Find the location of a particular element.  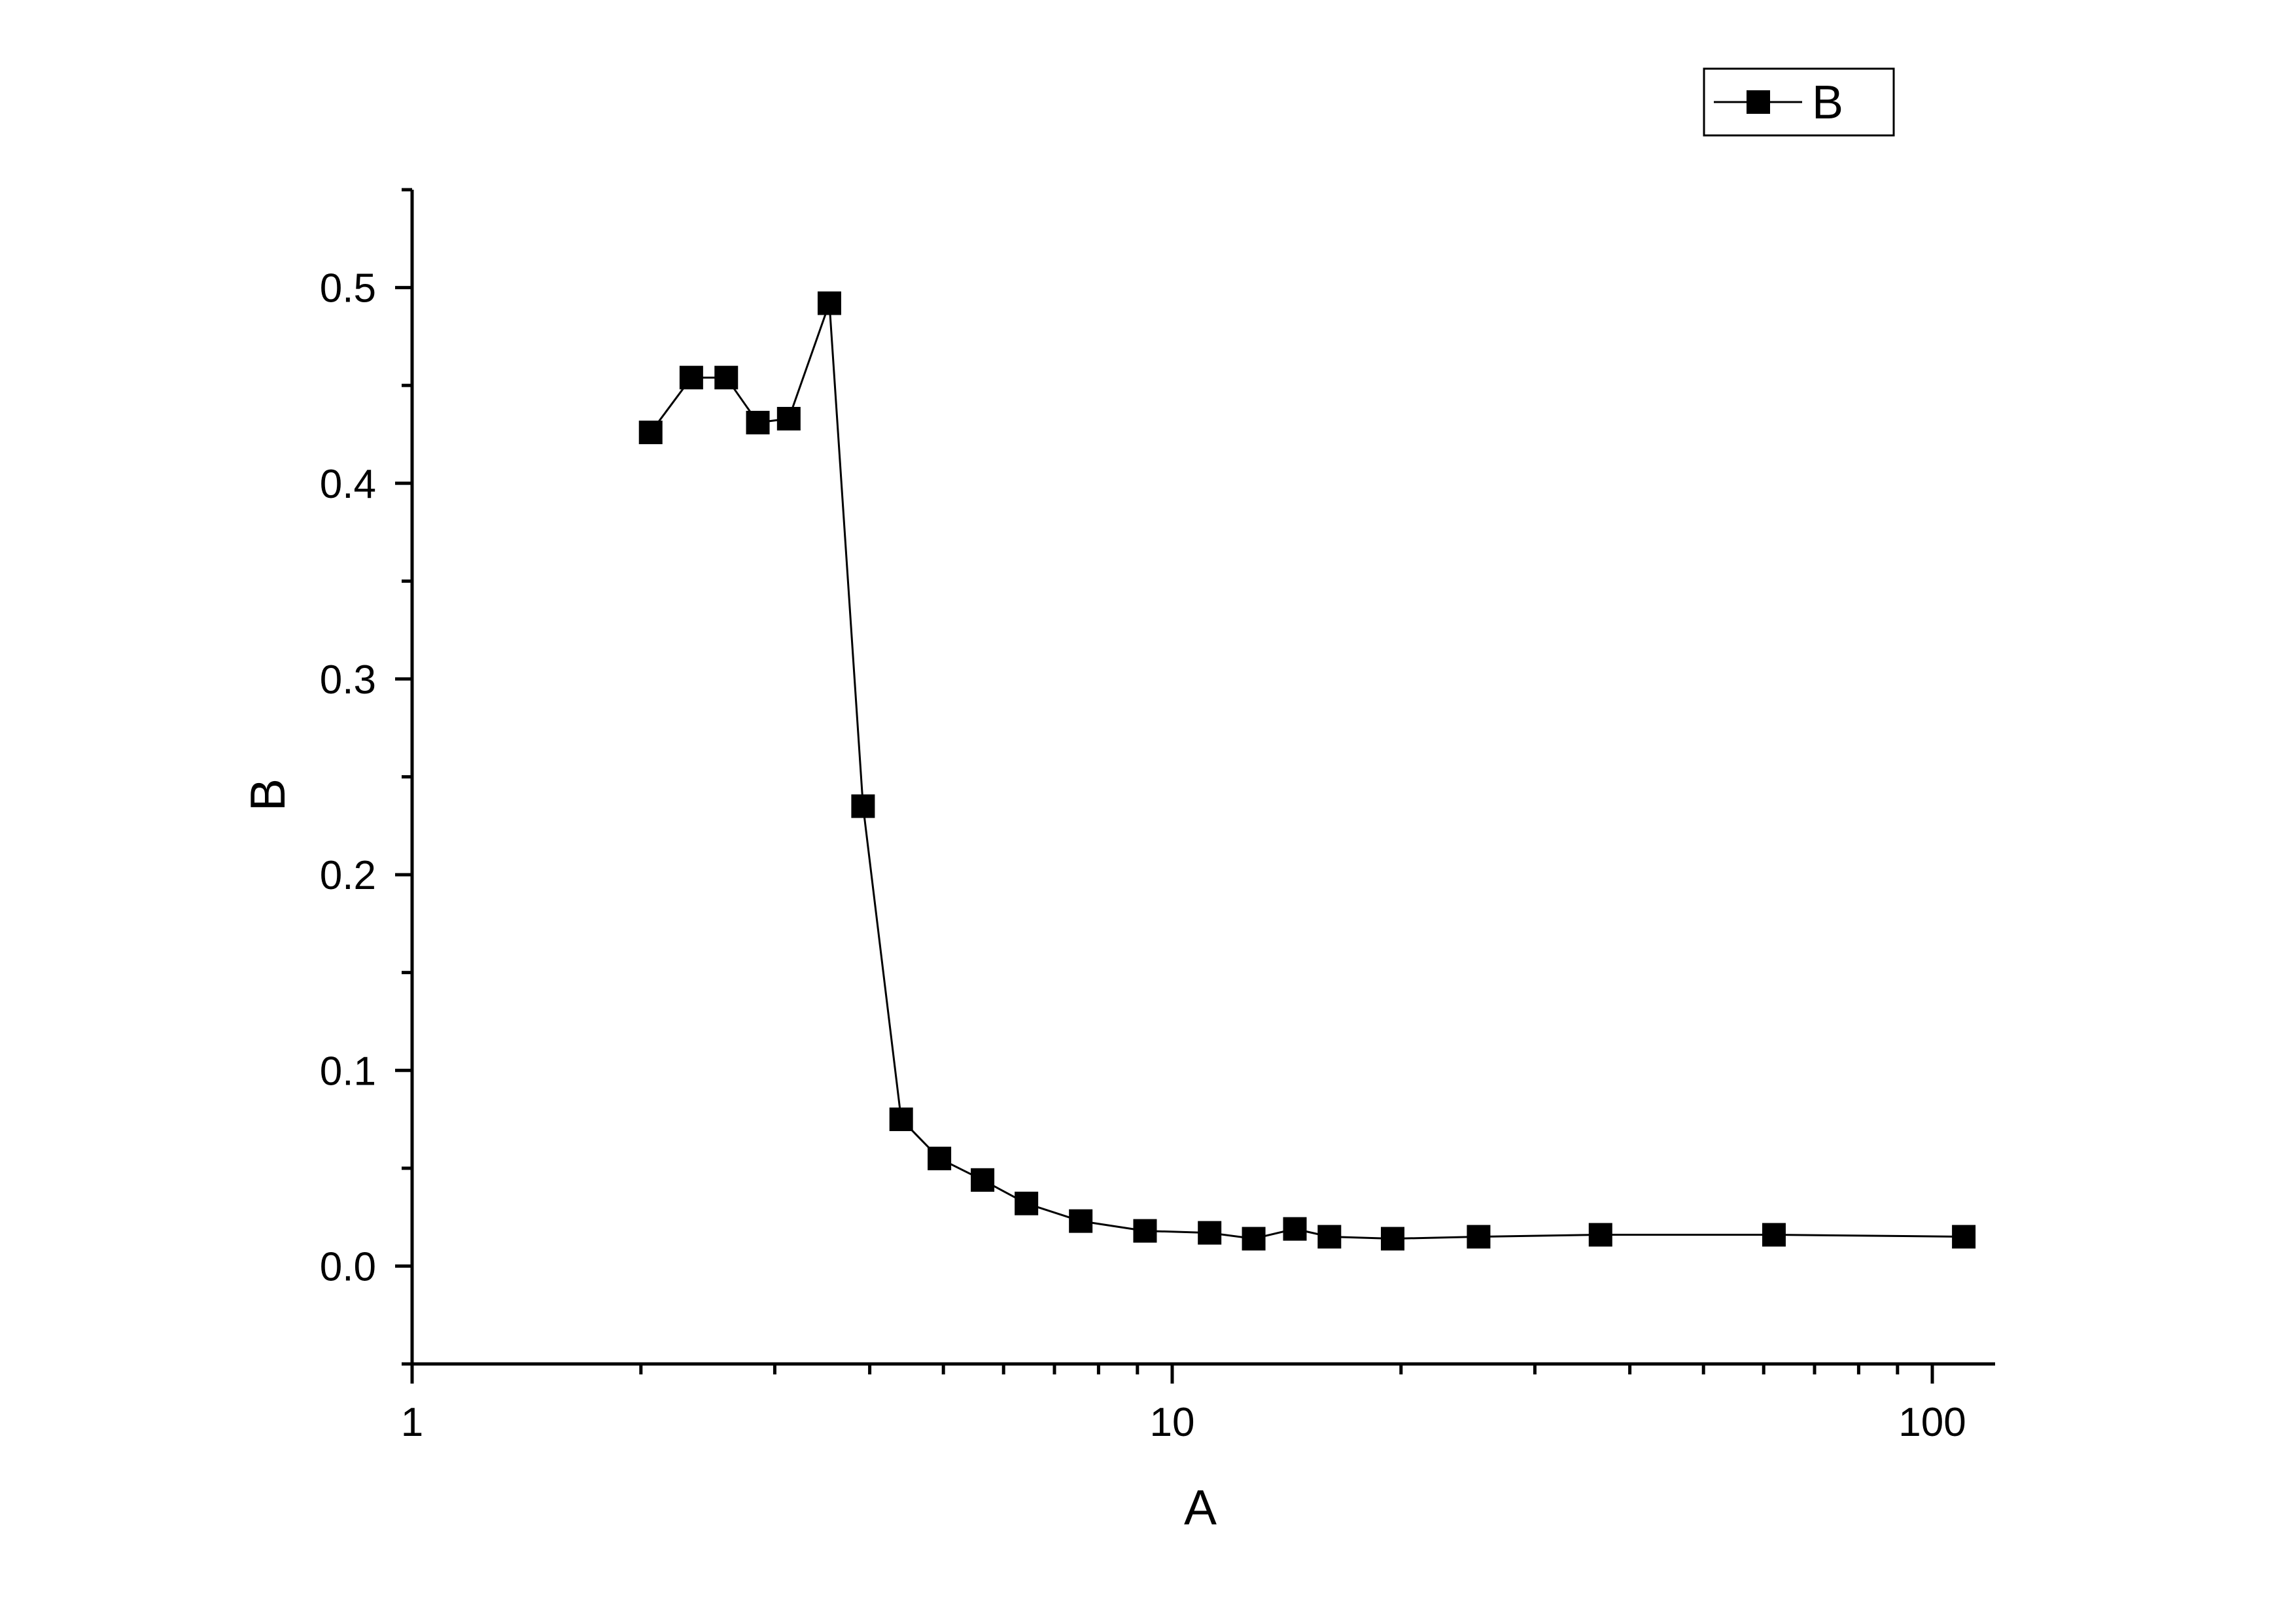

y-tick-label: 0.1 is located at coordinates (348, 1071).